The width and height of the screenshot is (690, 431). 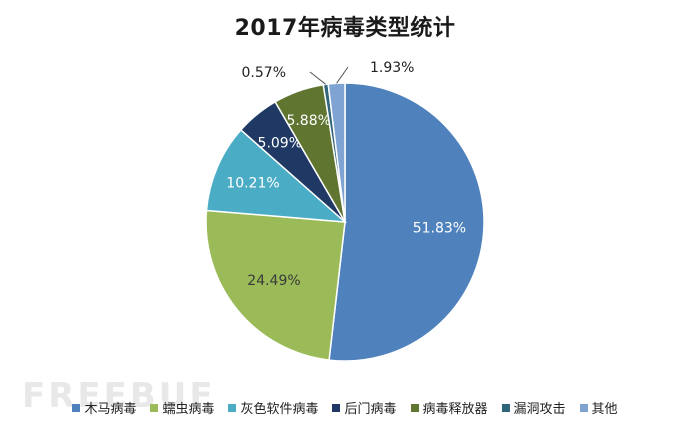 What do you see at coordinates (110, 409) in the screenshot?
I see `legend-label: 木马病毒` at bounding box center [110, 409].